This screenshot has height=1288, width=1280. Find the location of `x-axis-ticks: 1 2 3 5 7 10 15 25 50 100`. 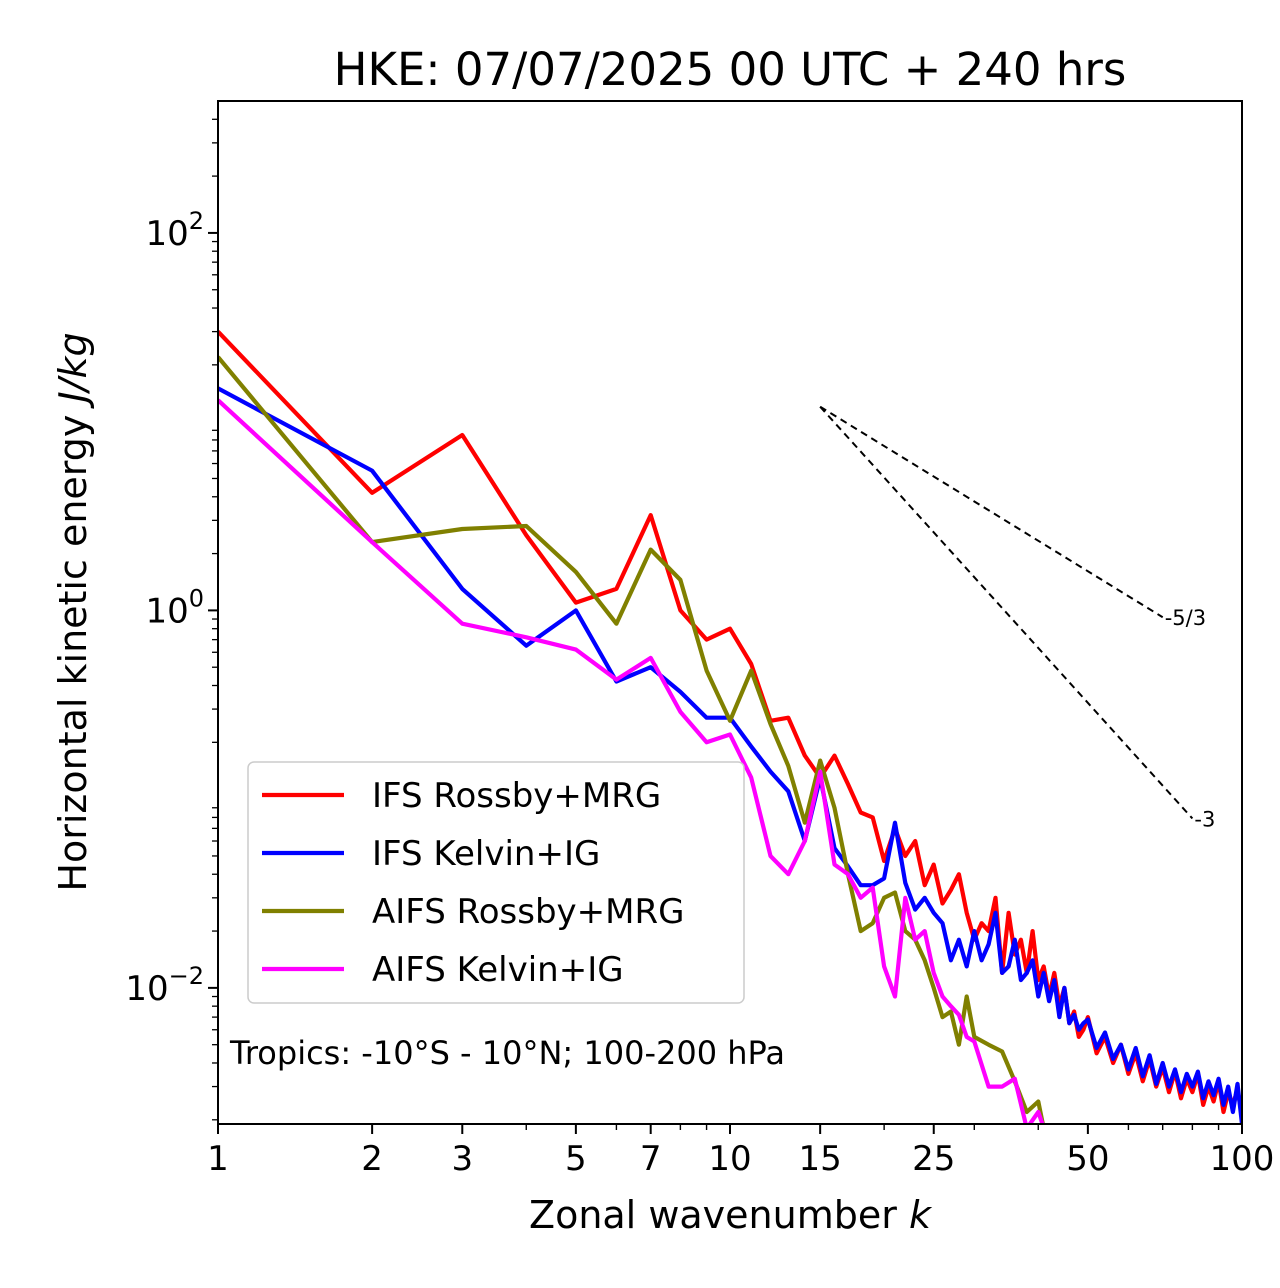

x-axis-ticks: 1 2 3 5 7 10 15 25 50 100 is located at coordinates (740, 1151).